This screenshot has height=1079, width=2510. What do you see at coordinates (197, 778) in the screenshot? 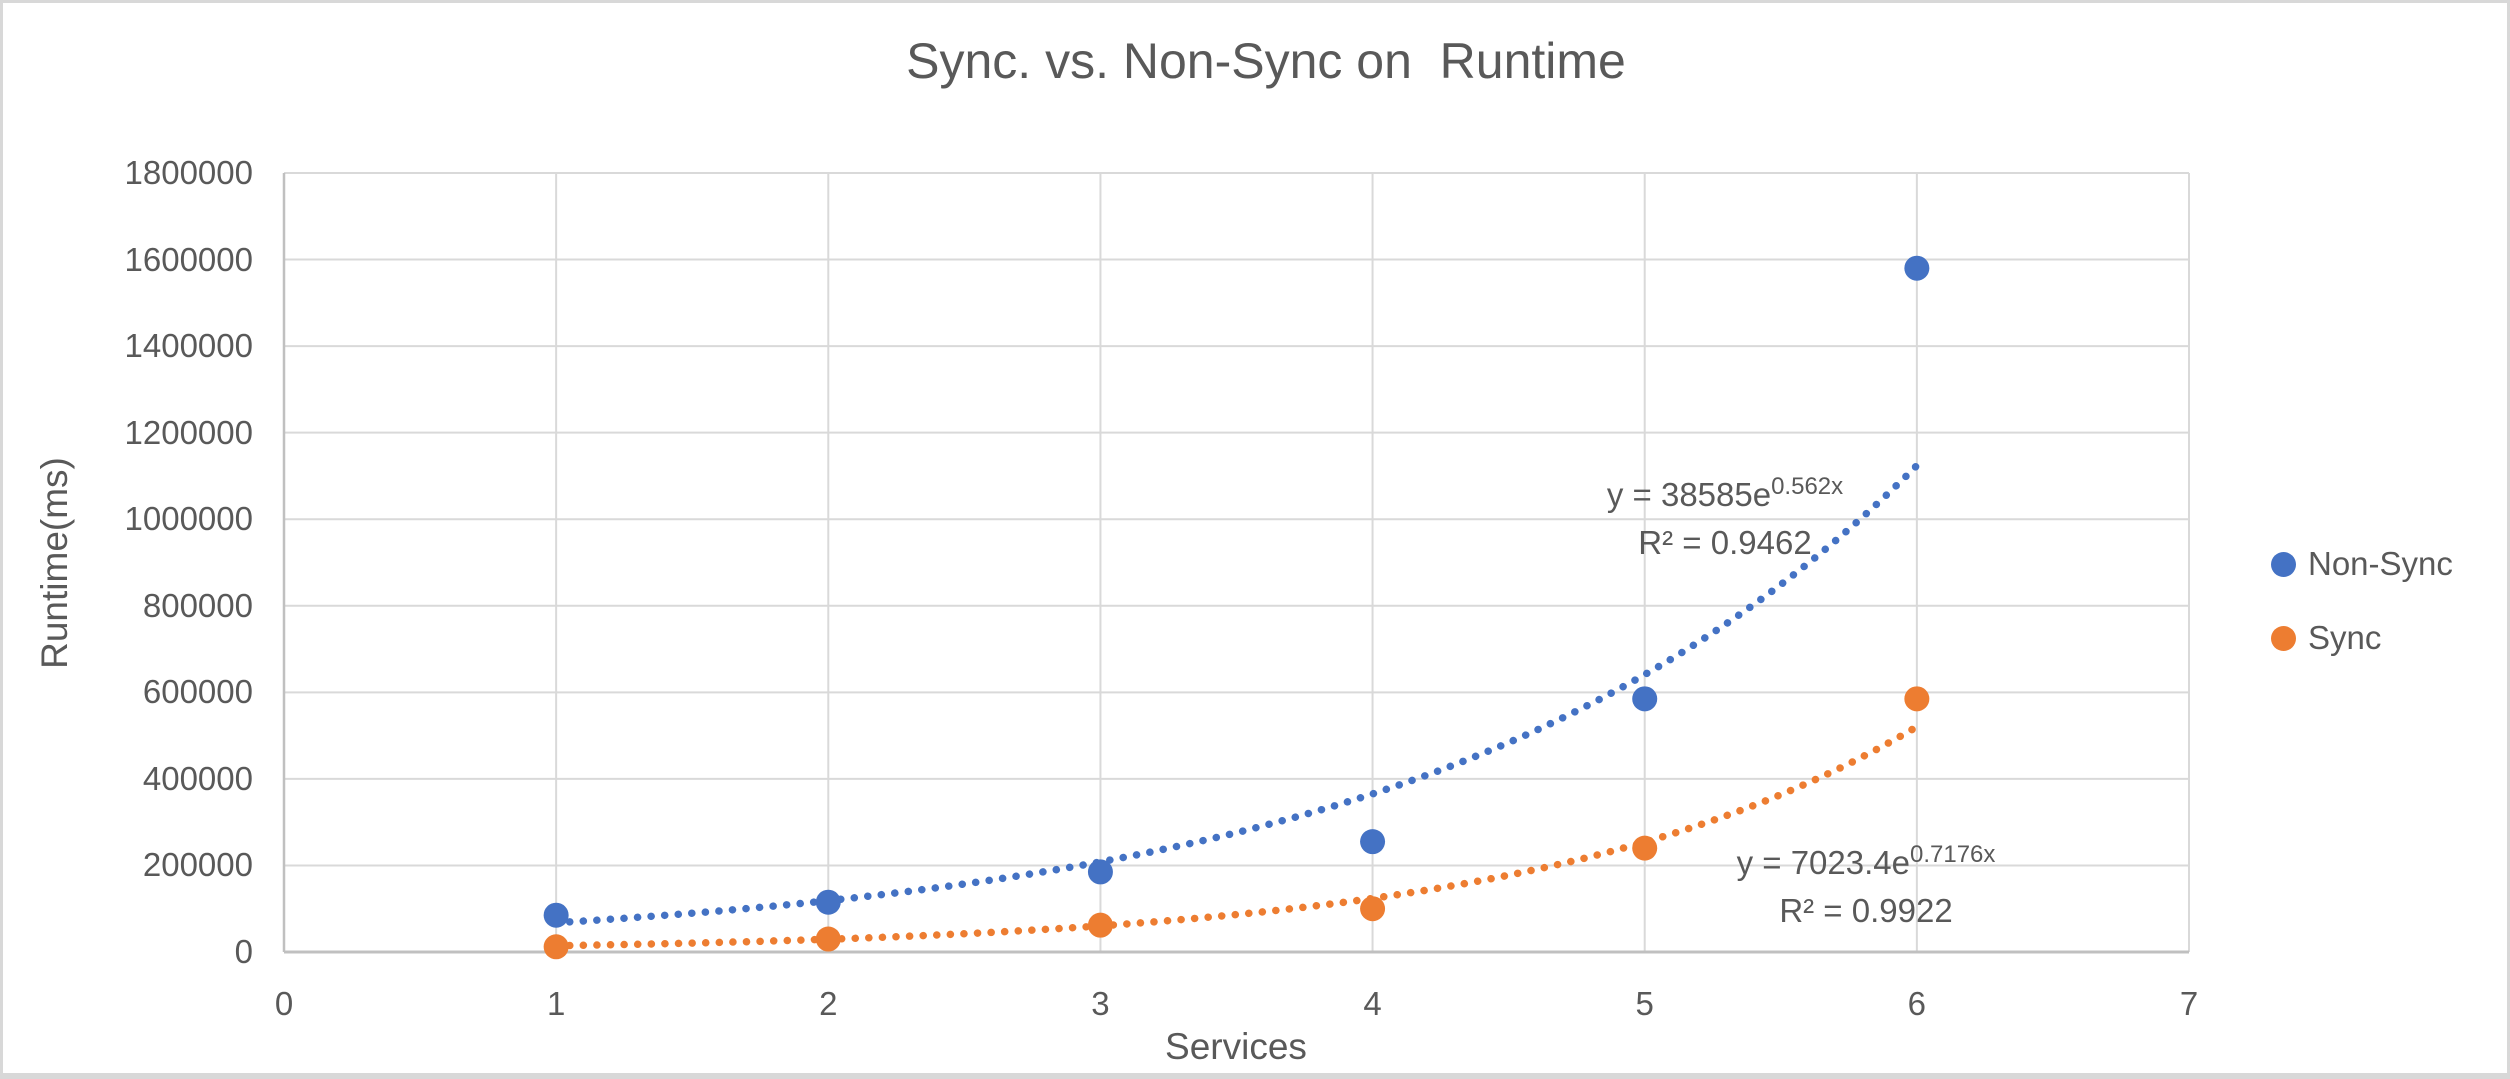
I see `y-tick-label-400000: 400000` at bounding box center [197, 778].